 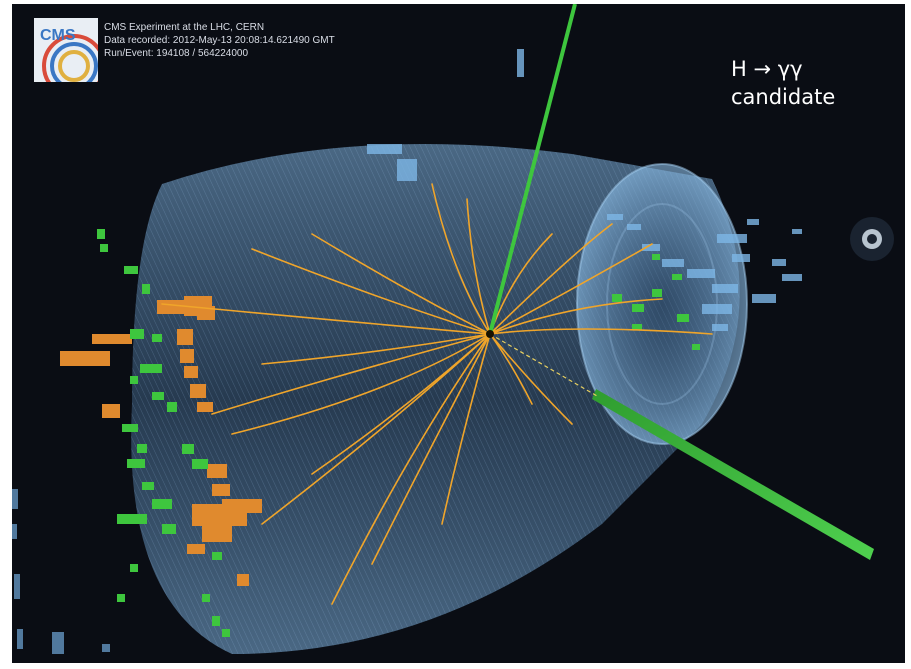 What do you see at coordinates (783, 97) in the screenshot?
I see `candidate-label: candidate` at bounding box center [783, 97].